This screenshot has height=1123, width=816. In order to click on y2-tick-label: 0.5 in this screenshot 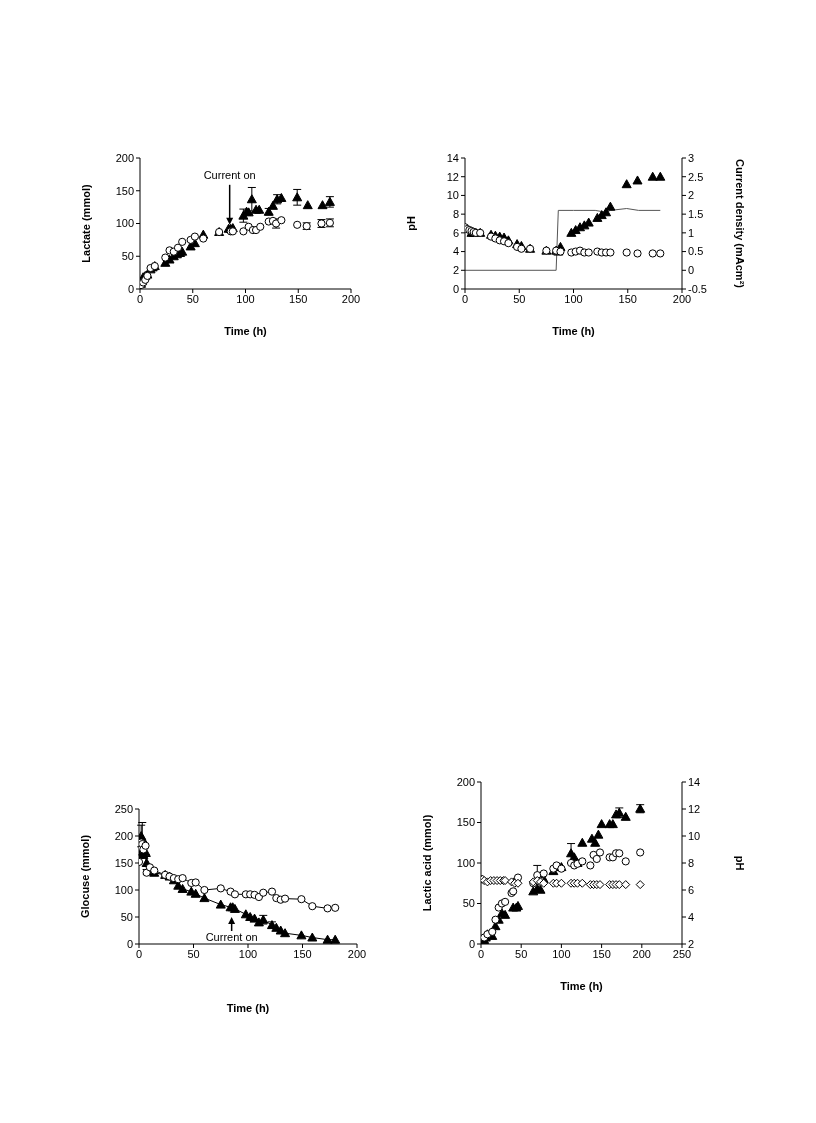, I will do `click(696, 251)`.